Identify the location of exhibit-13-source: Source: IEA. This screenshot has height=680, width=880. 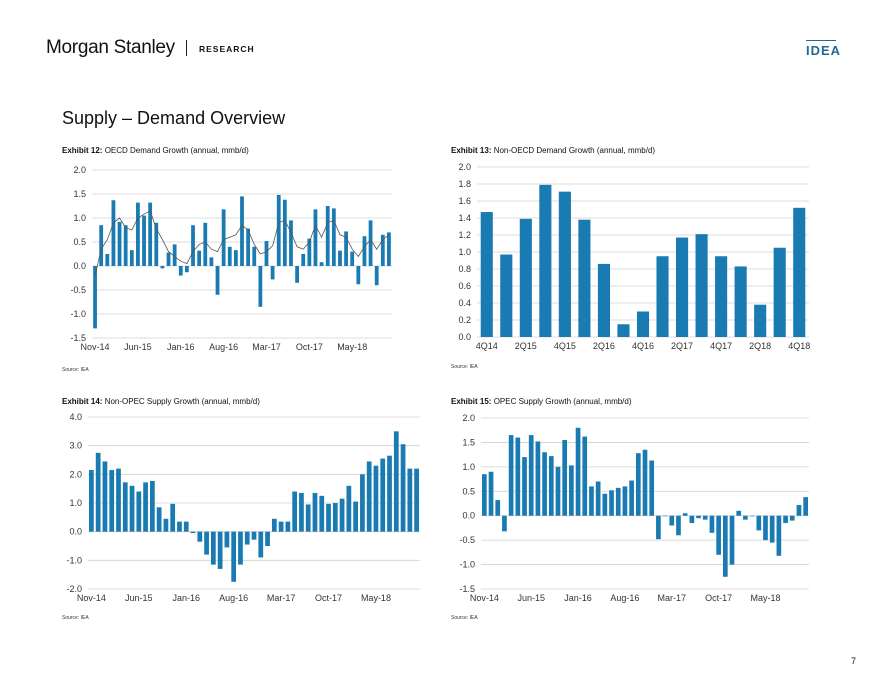
(464, 367).